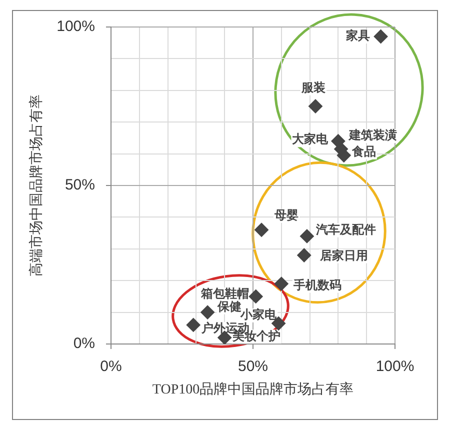 Image resolution: width=450 pixels, height=435 pixels. Describe the element at coordinates (311, 139) in the screenshot. I see `series-label: 大家电` at that location.